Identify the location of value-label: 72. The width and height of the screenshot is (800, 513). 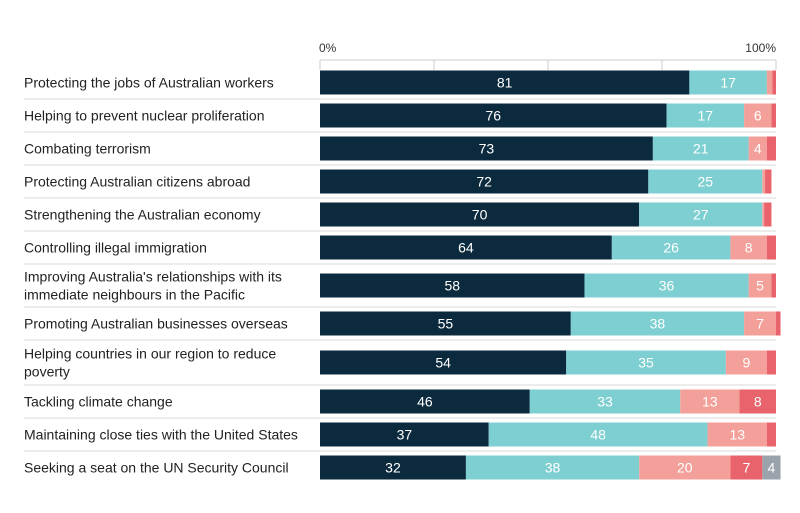
(484, 182).